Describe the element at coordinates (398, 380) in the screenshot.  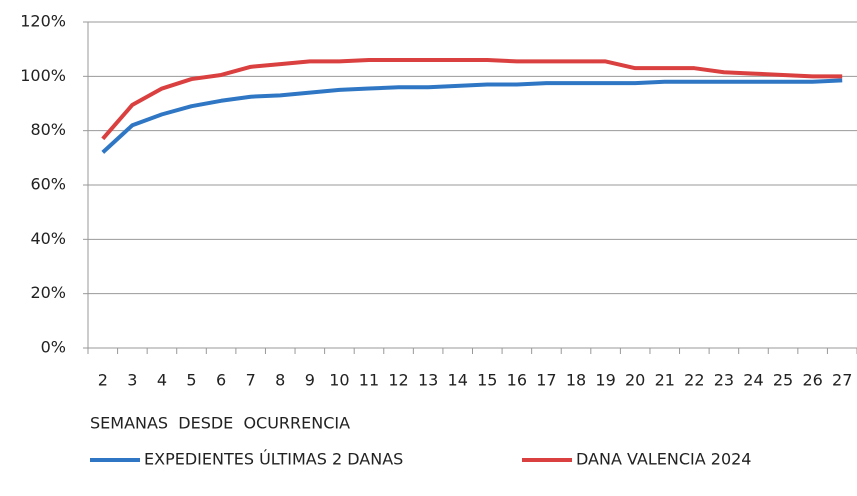
I see `x-tick-label: 12` at that location.